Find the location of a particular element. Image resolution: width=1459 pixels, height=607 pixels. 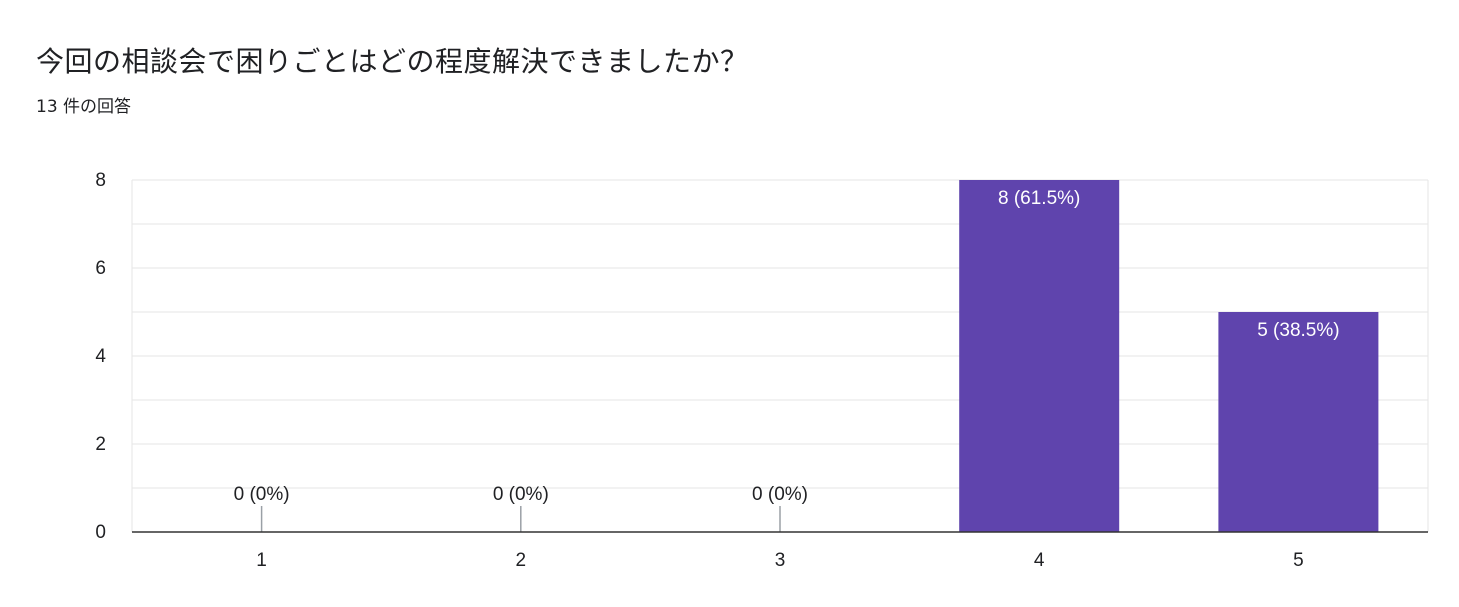

x-tick-label: 3 is located at coordinates (780, 560).